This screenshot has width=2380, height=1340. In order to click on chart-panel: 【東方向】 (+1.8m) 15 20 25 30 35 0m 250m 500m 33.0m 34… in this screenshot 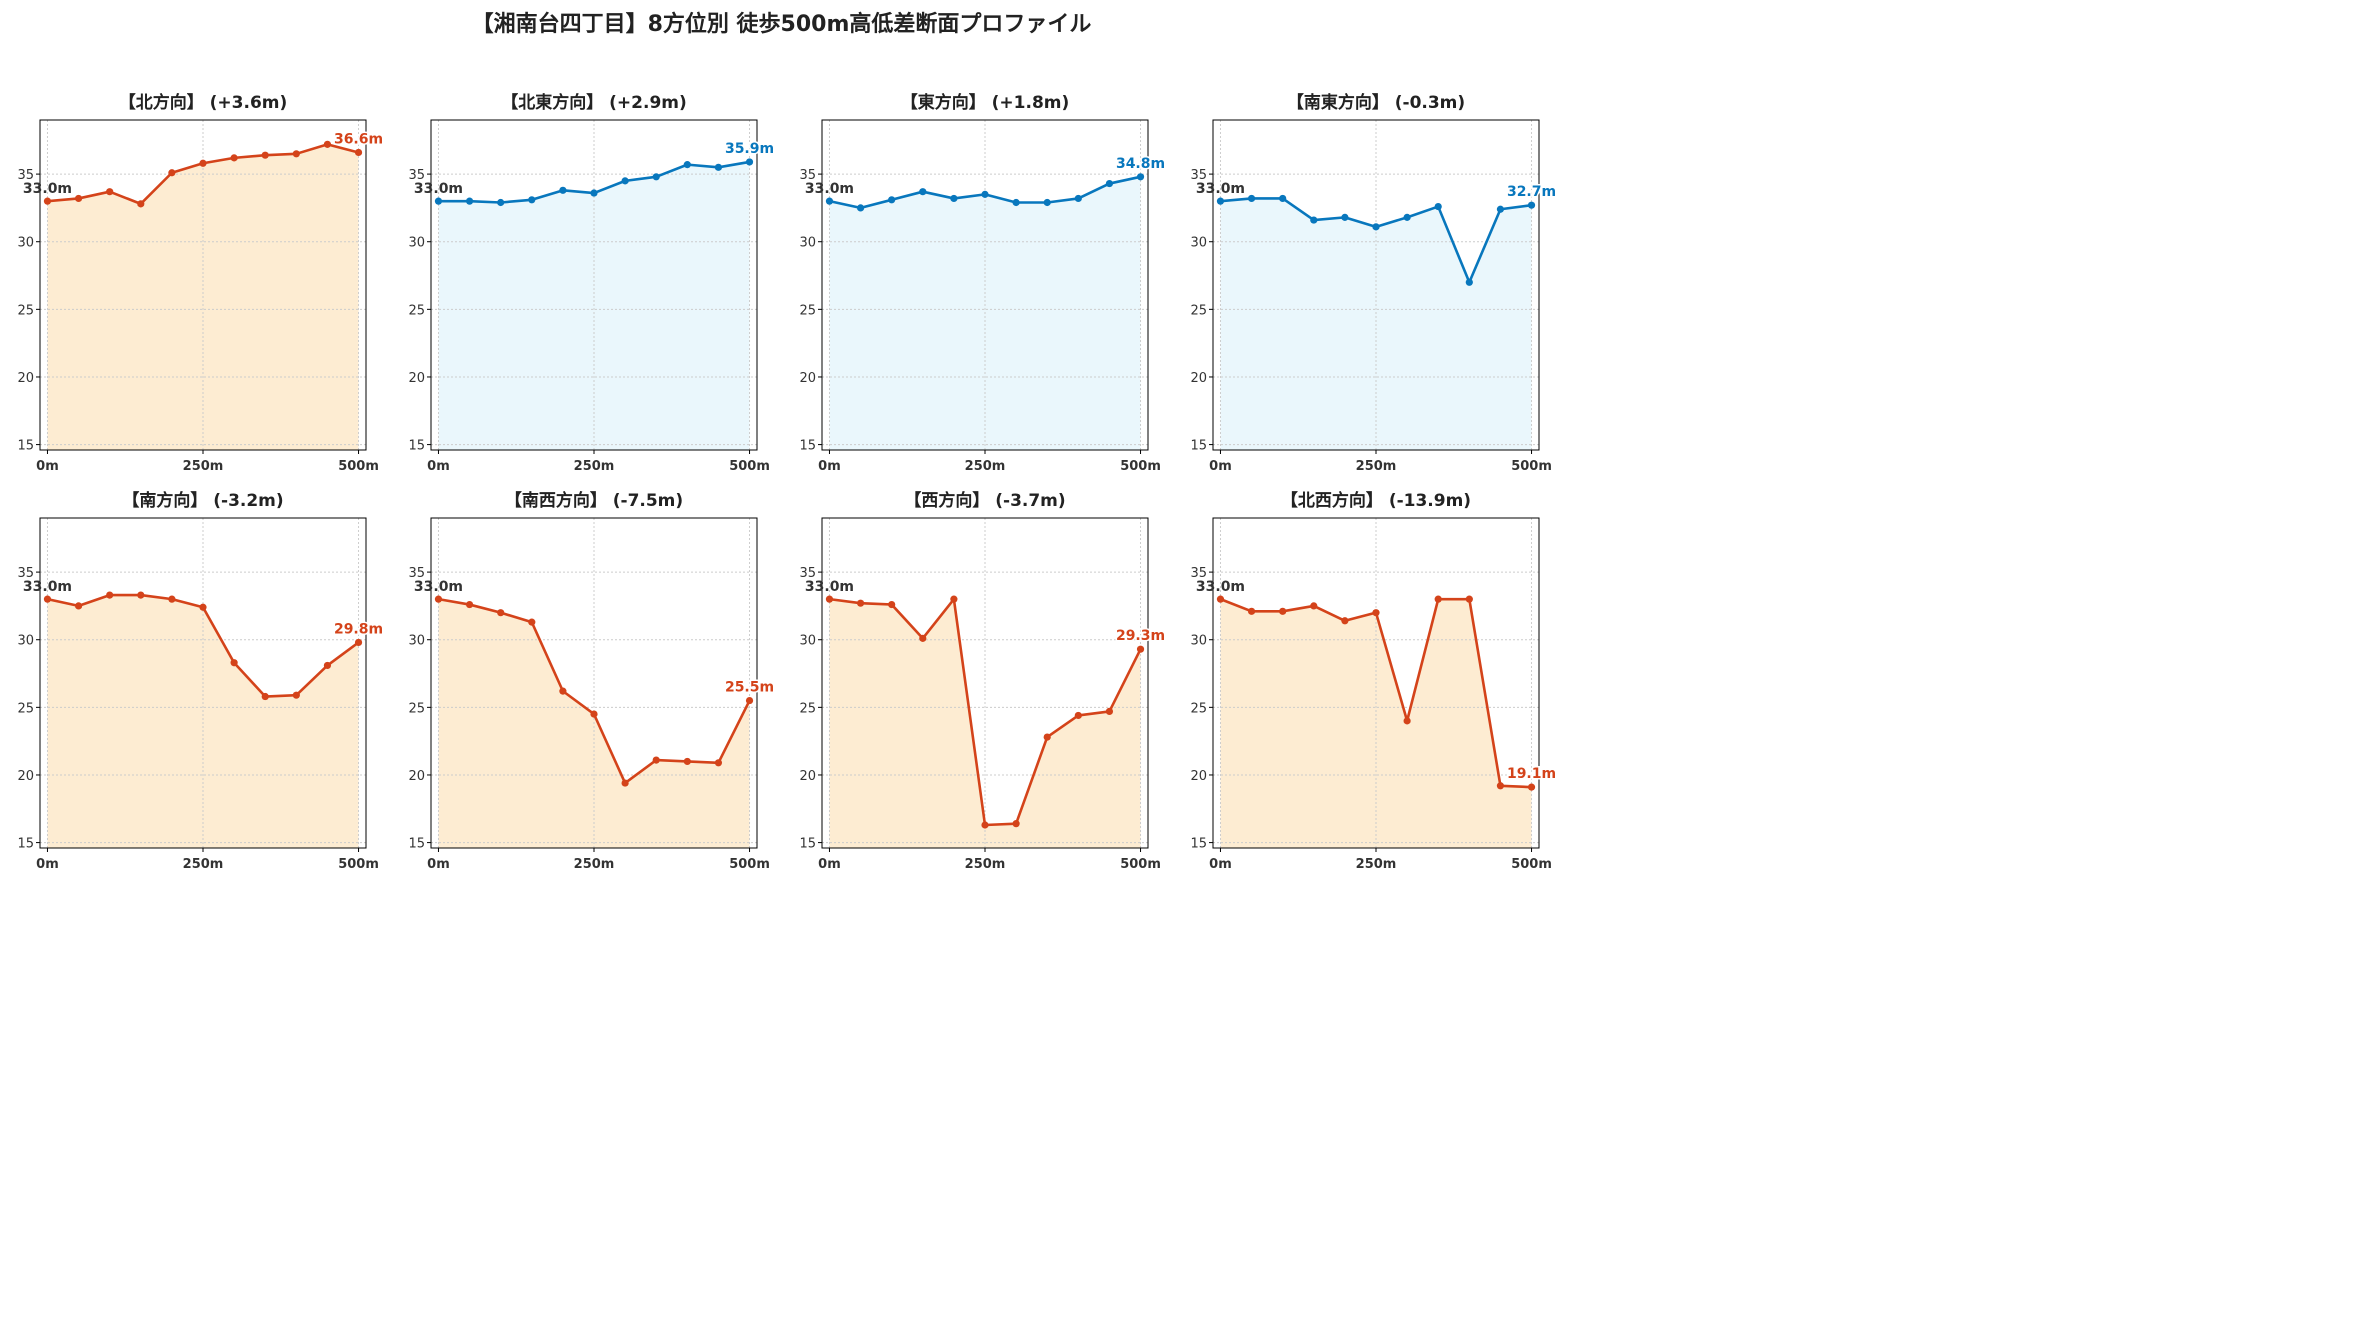, I will do `click(982, 283)`.